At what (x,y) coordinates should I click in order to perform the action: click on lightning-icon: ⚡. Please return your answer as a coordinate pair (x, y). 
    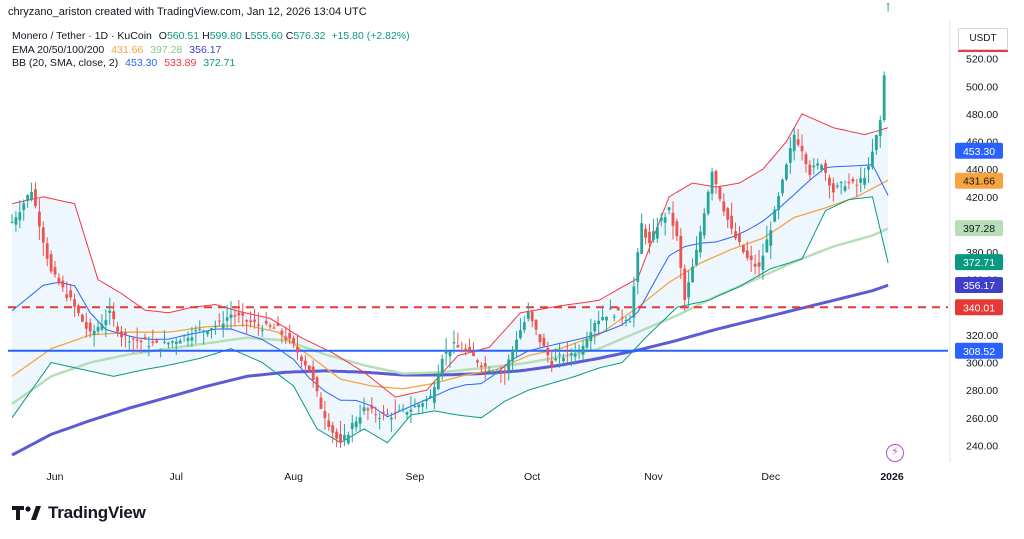
    Looking at the image, I should click on (895, 453).